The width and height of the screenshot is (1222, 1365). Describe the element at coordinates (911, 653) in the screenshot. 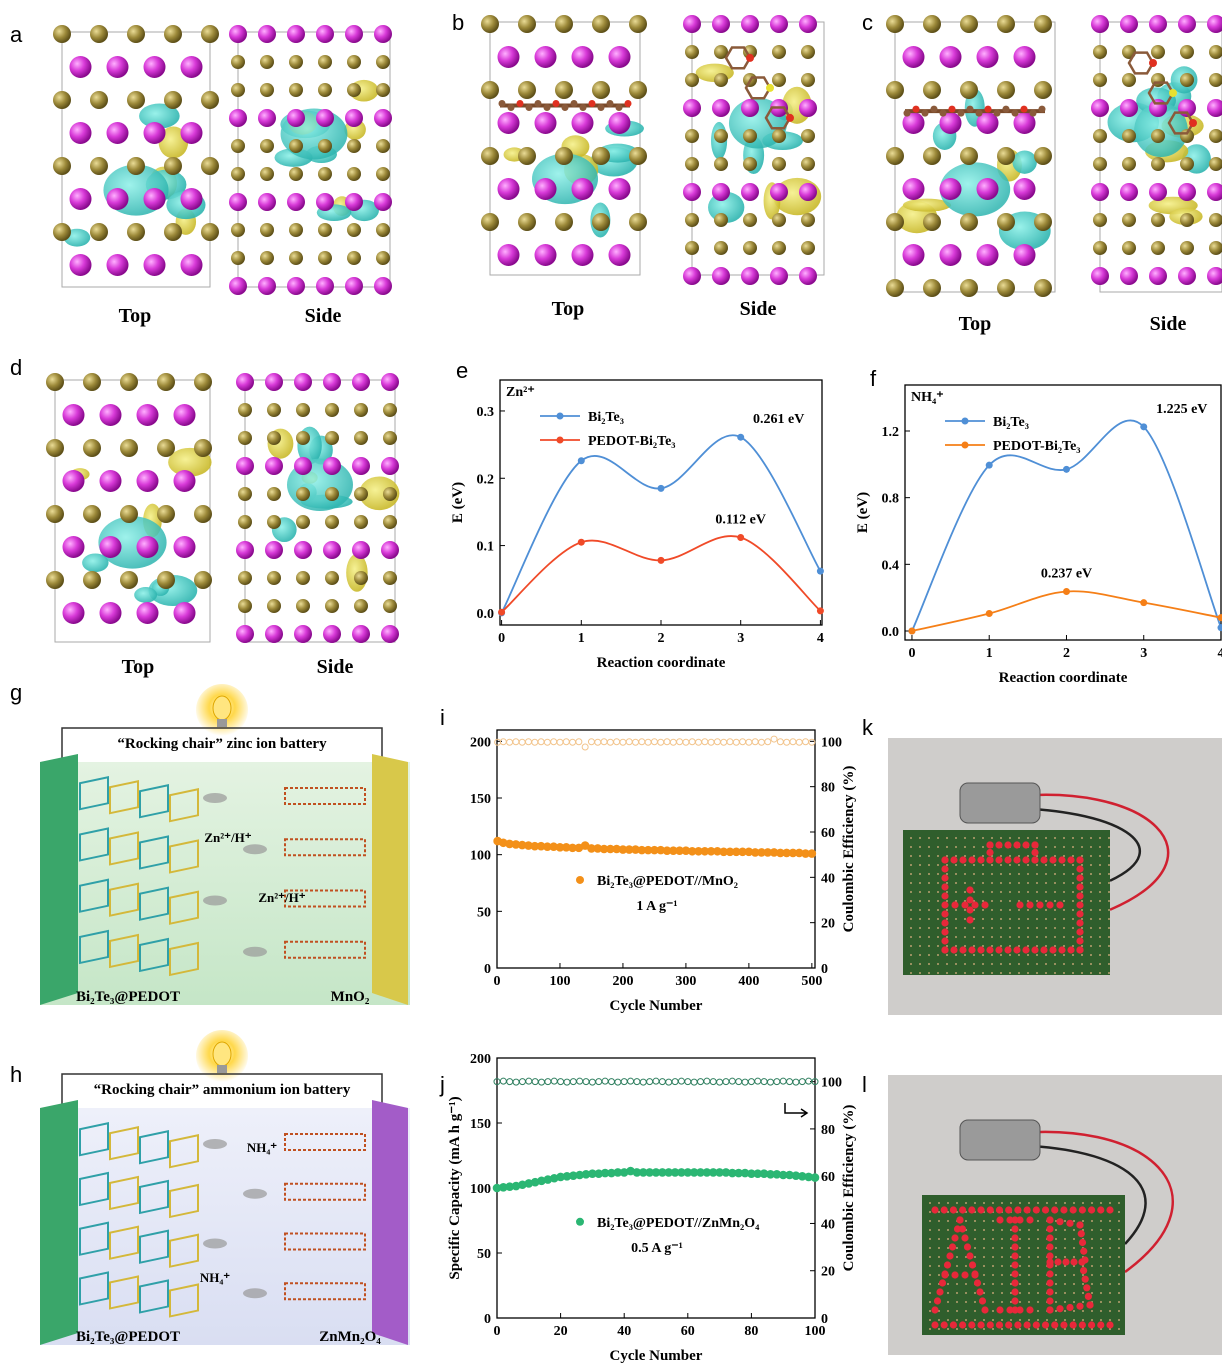

I see `x-tick-label: 0` at that location.